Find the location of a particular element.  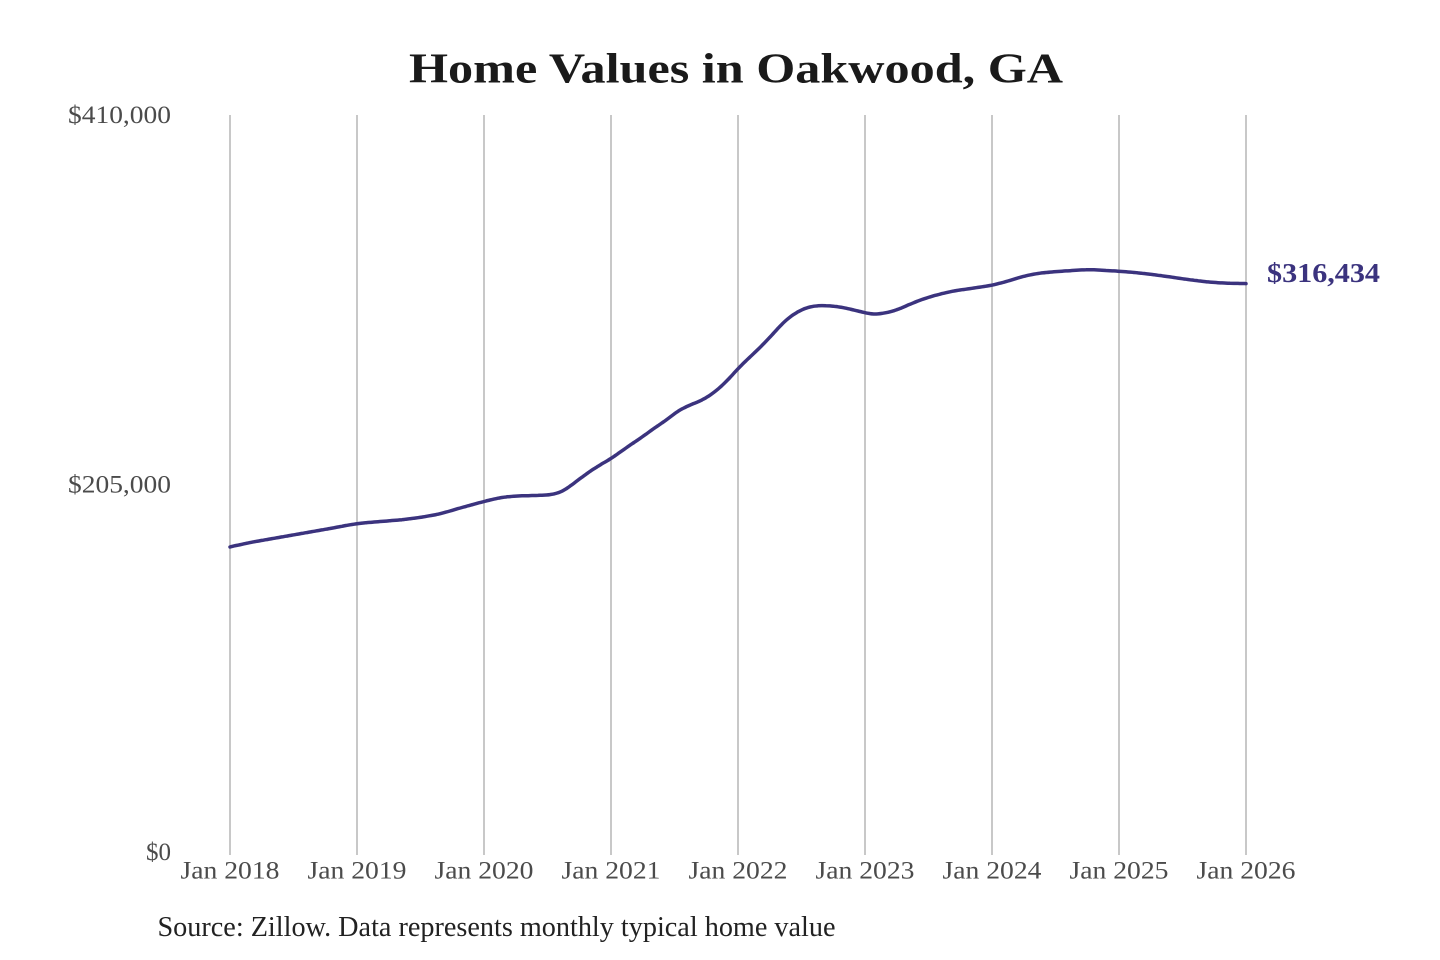

svg-text: Jan 2021 is located at coordinates (611, 871).